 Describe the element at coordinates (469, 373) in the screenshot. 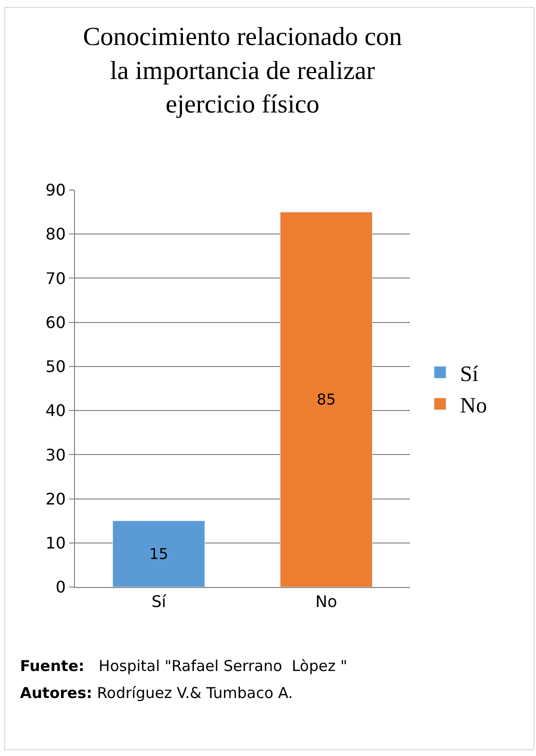

I see `legend-label: Sí` at that location.